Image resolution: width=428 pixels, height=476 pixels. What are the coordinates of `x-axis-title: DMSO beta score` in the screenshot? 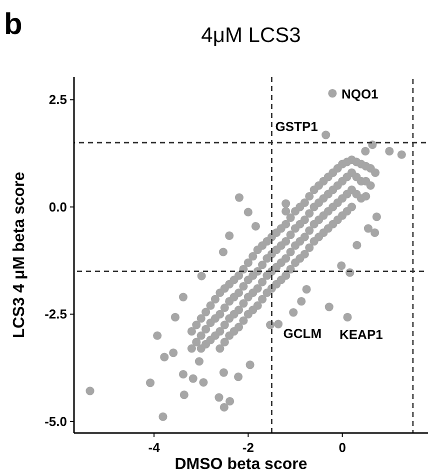 It's located at (241, 464).